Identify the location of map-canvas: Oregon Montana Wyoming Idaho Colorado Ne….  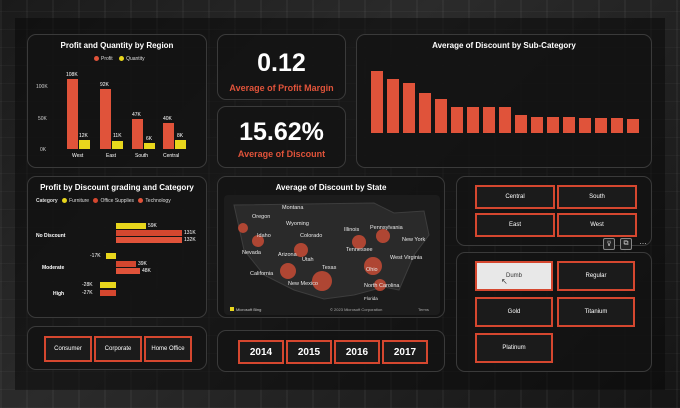
(332, 255).